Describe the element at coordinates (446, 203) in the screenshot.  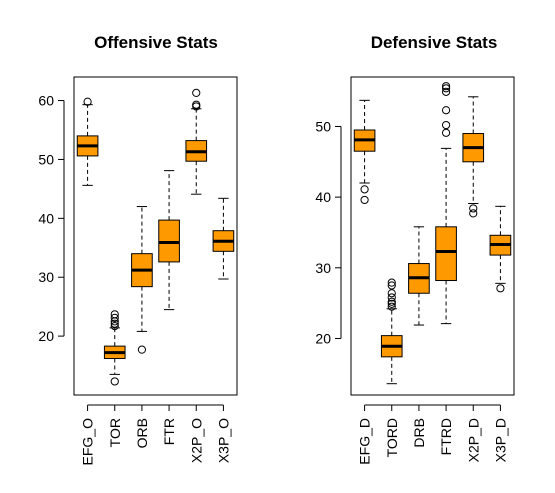
I see `box-ftrd` at that location.